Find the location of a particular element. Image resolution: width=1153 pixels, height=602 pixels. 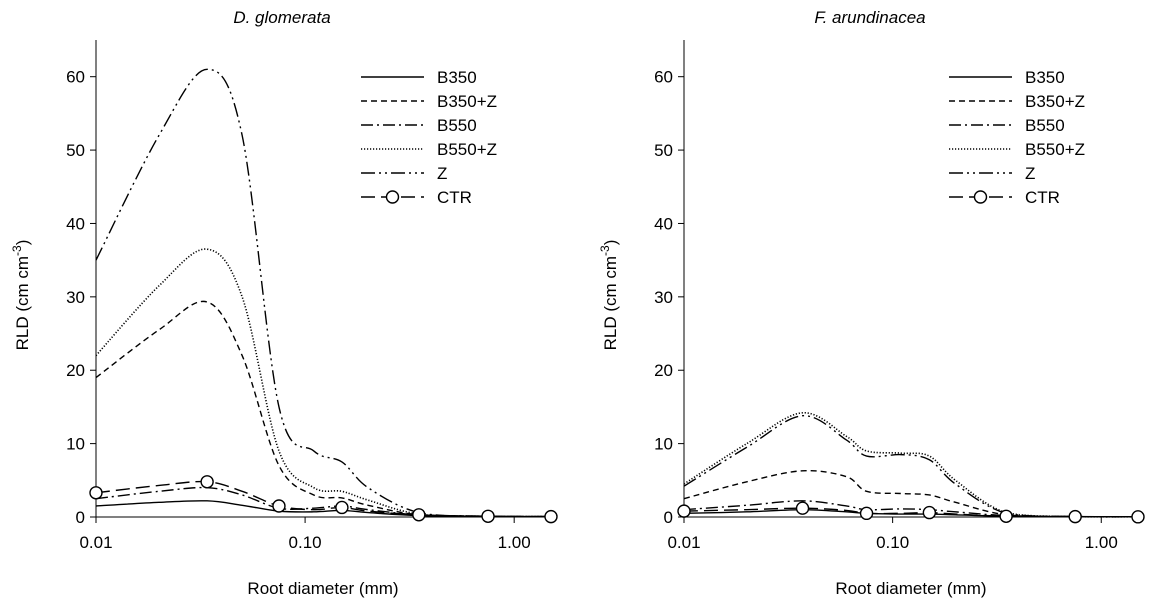

chart-title: D. glomerata is located at coordinates (281, 17).